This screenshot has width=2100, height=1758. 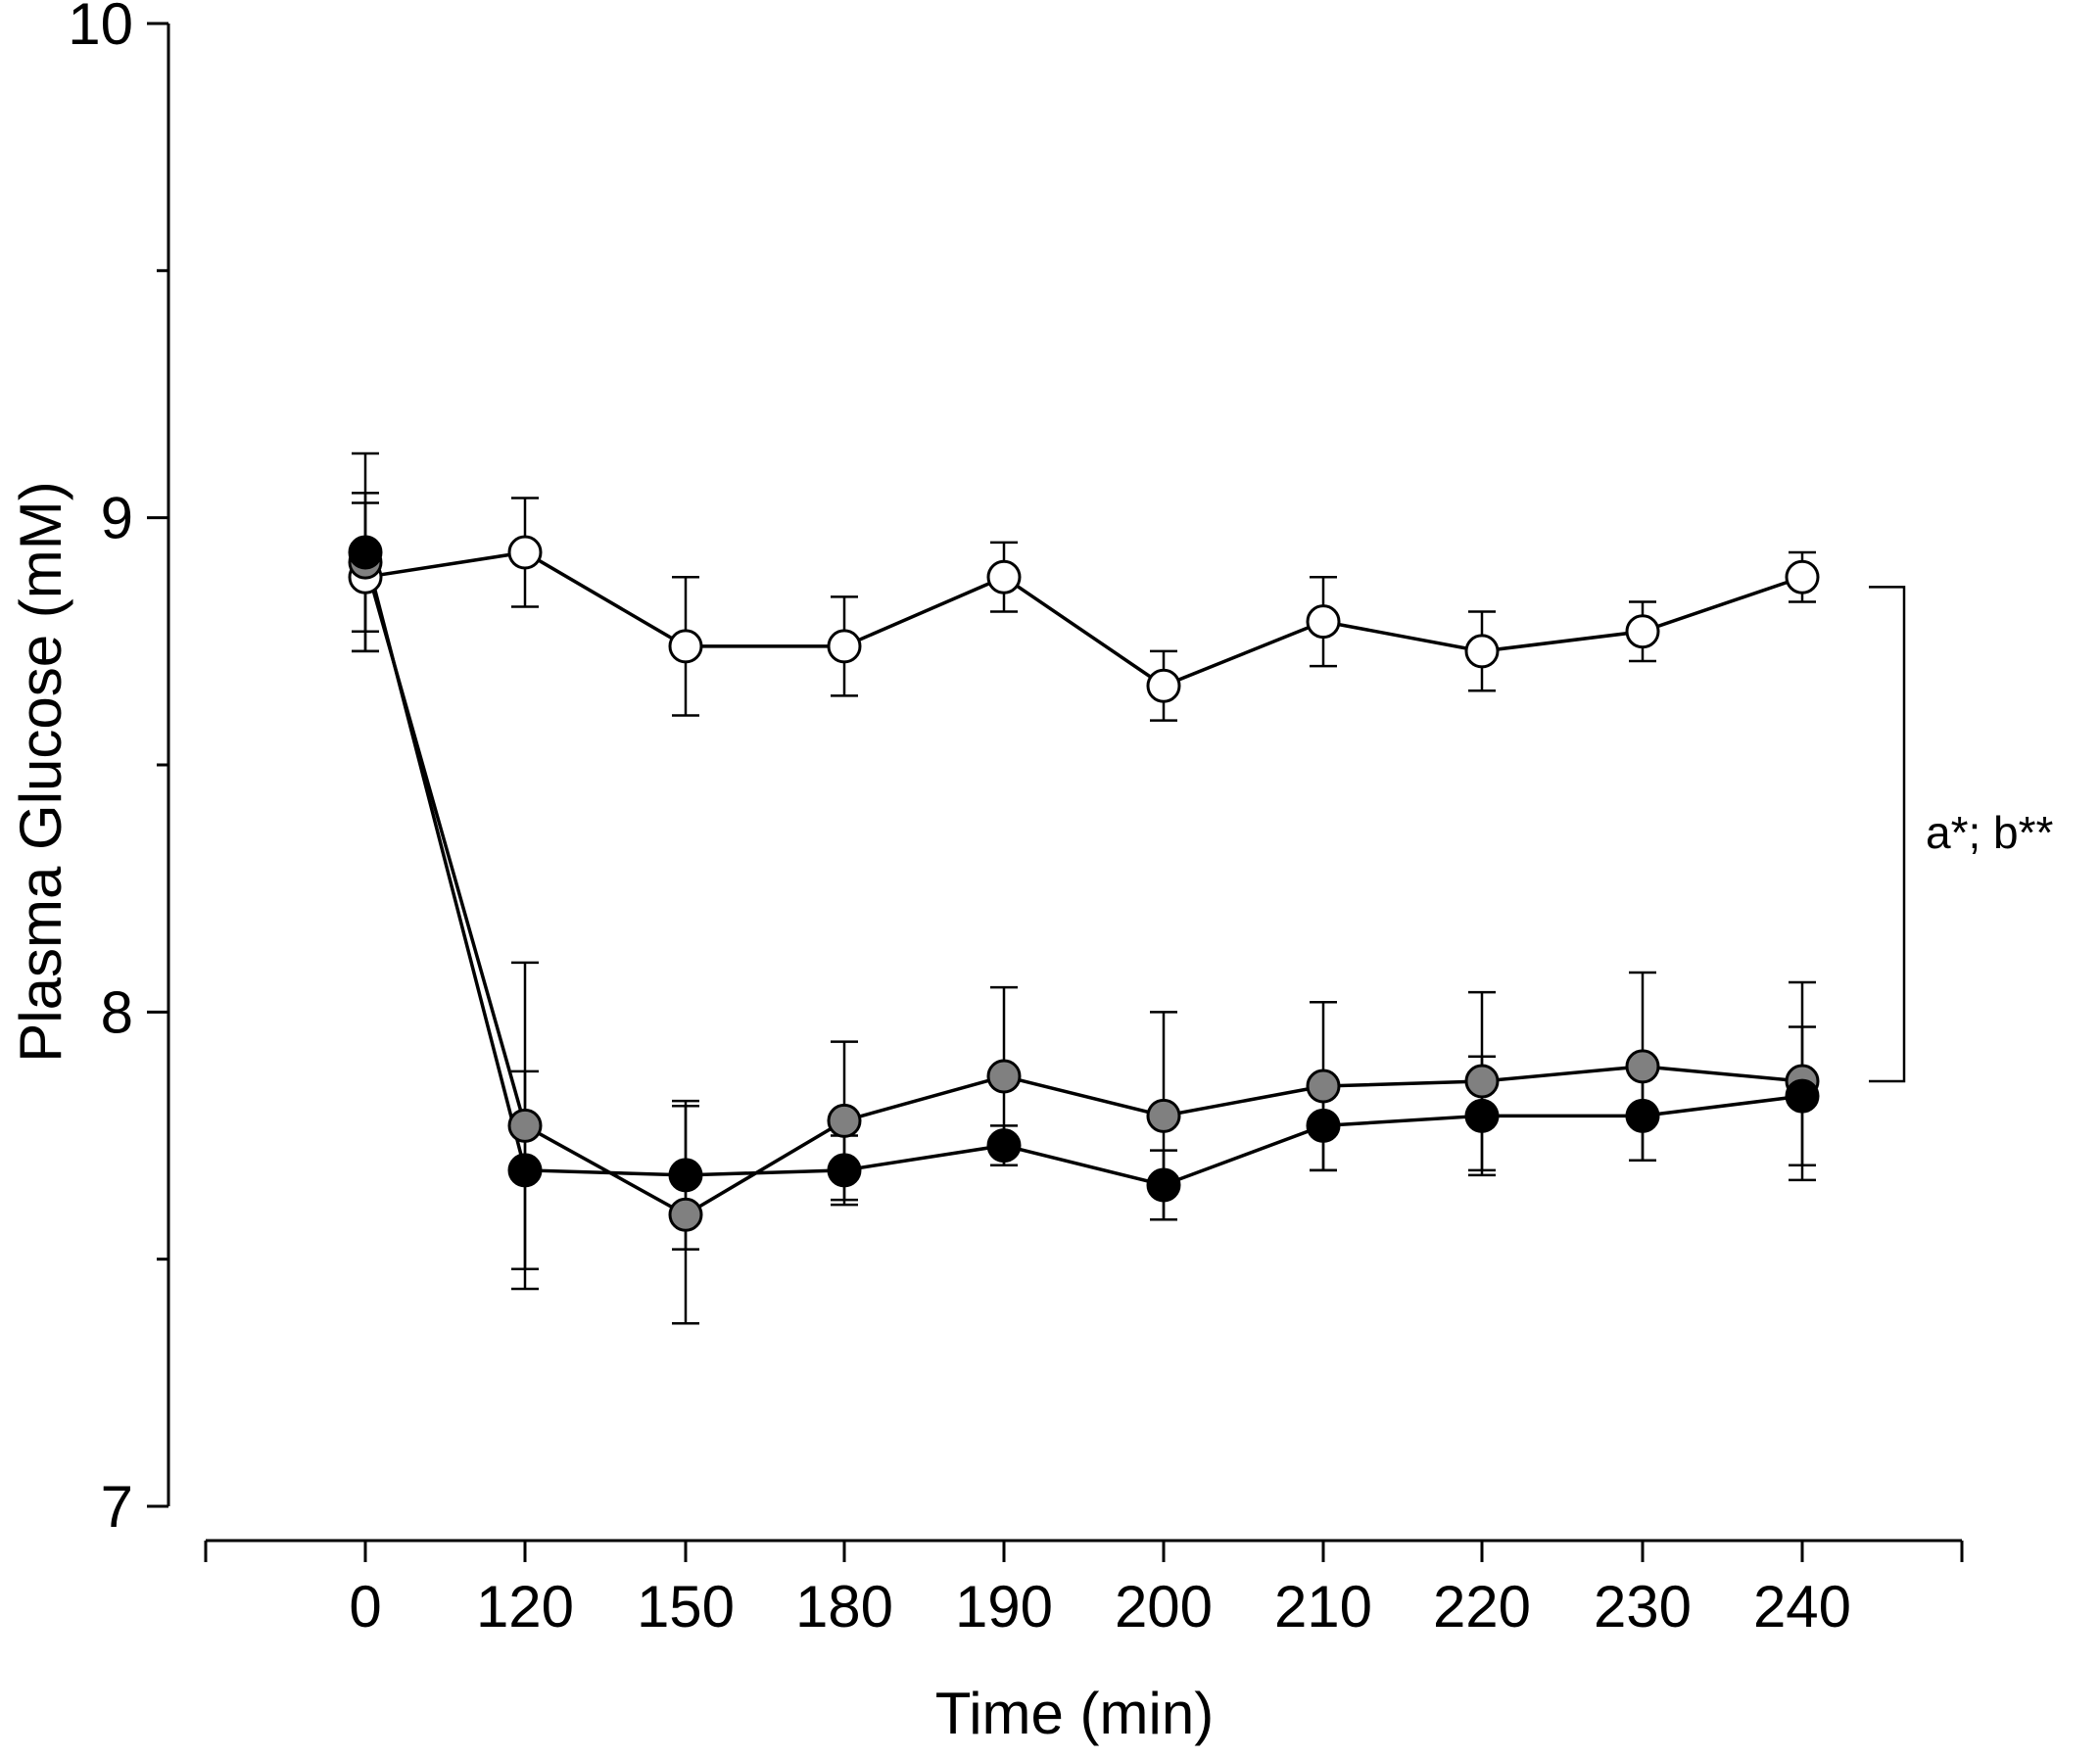 I want to click on y-tick-label: 7, so click(x=117, y=1507).